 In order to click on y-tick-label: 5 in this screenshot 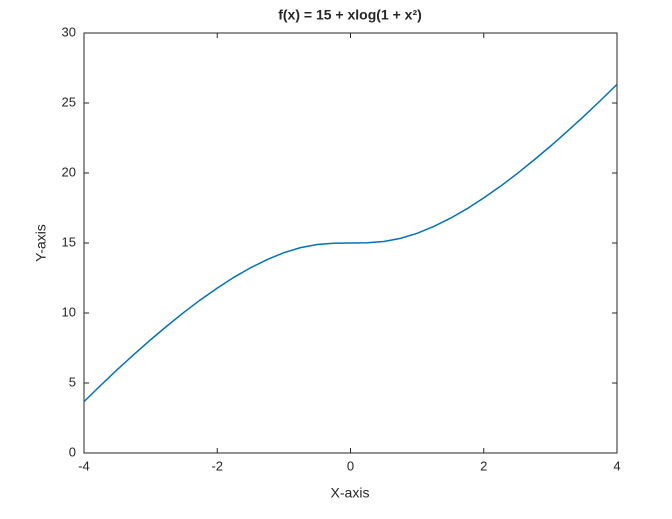, I will do `click(72, 381)`.